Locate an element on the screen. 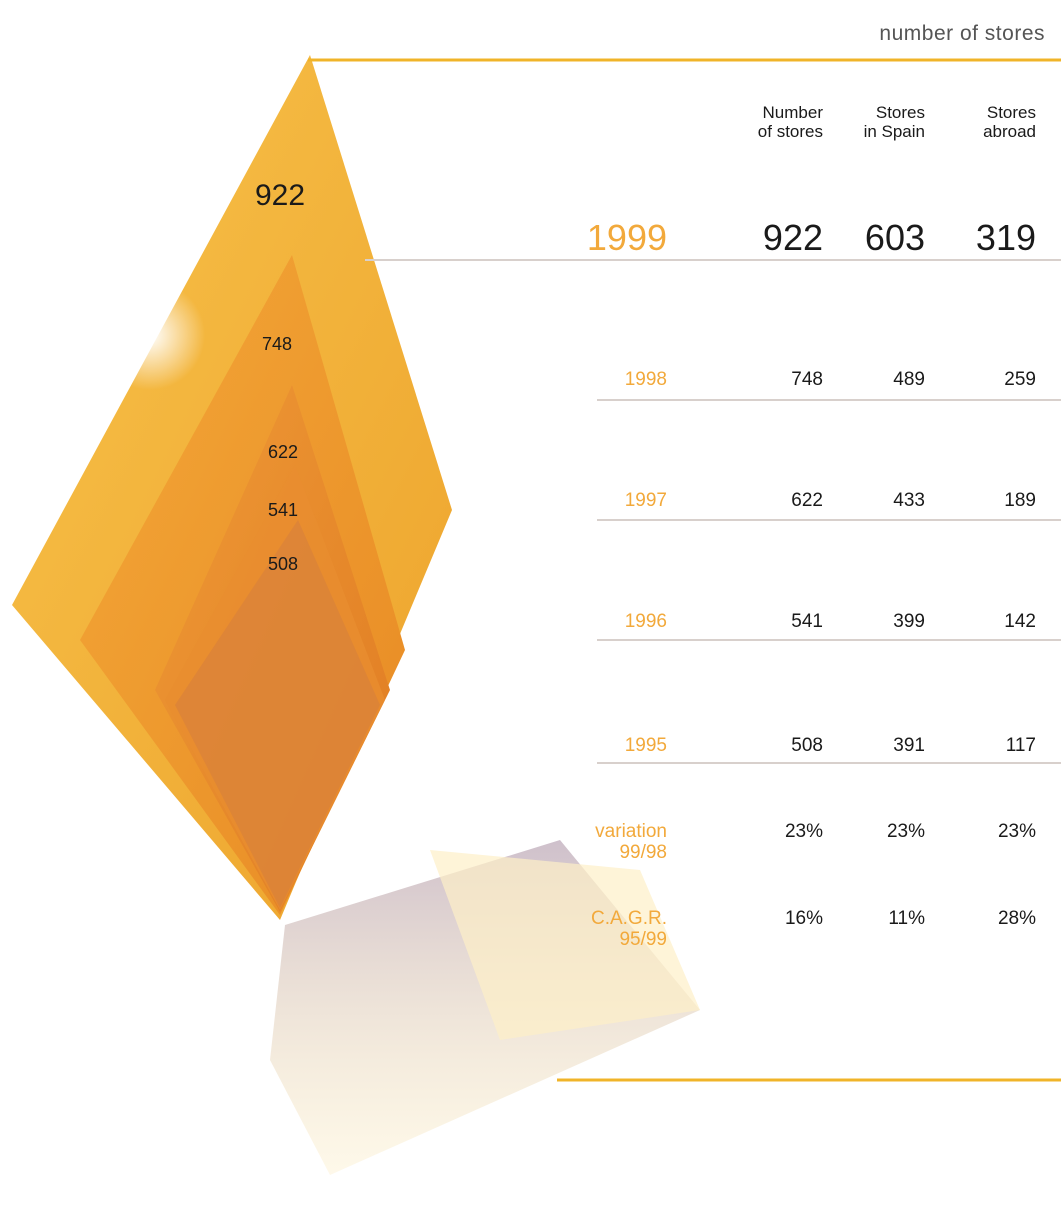 The width and height of the screenshot is (1061, 1213). column-header-line: Number is located at coordinates (793, 112).